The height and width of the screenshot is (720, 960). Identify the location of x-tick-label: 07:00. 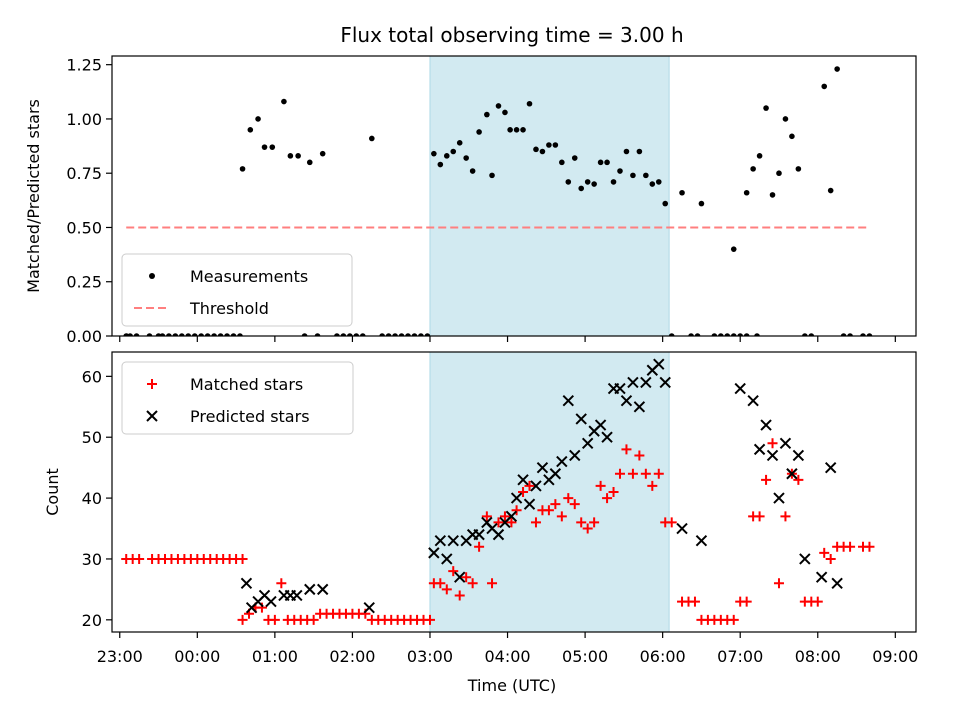
(740, 656).